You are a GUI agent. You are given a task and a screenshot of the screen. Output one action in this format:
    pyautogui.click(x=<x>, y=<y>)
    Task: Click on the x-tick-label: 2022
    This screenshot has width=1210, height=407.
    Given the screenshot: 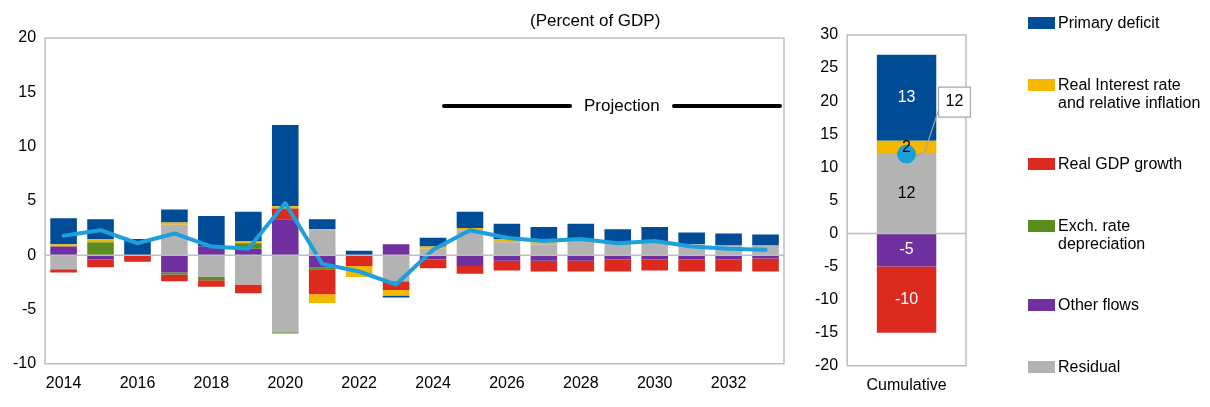 What is the action you would take?
    pyautogui.click(x=359, y=382)
    